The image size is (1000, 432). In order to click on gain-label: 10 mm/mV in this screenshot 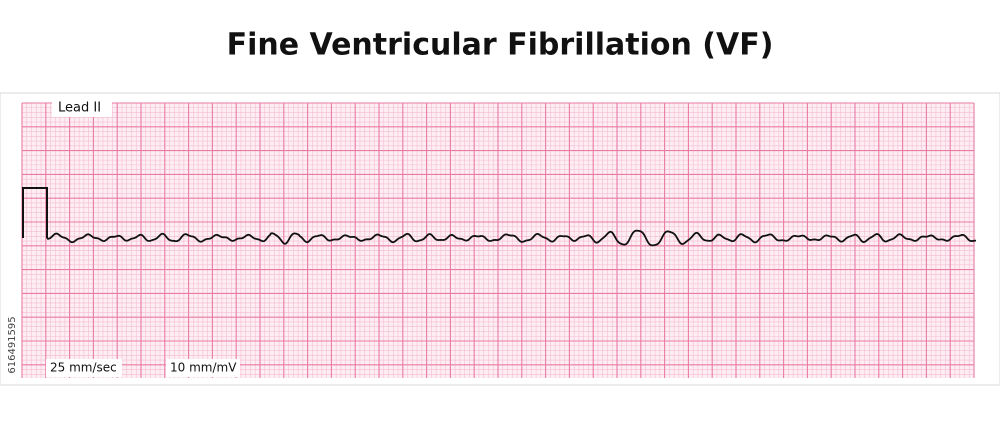, I will do `click(203, 368)`.